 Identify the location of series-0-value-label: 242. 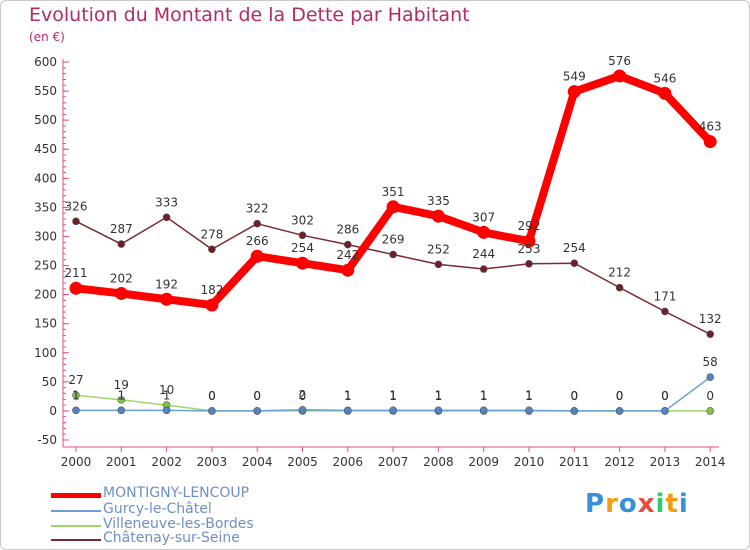
(347, 255).